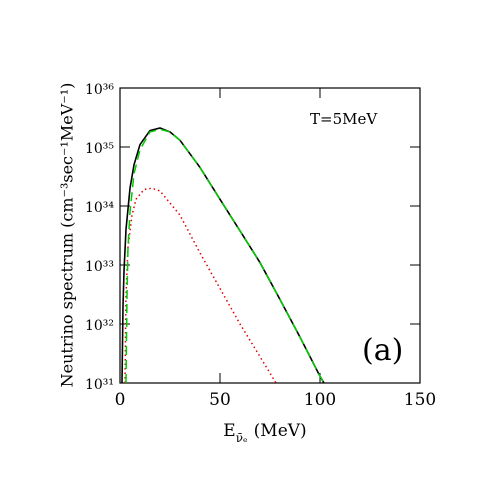  I want to click on y-axis-label: Neutrino spectrum (cm⁻³sec⁻¹MeV⁻¹), so click(67, 235).